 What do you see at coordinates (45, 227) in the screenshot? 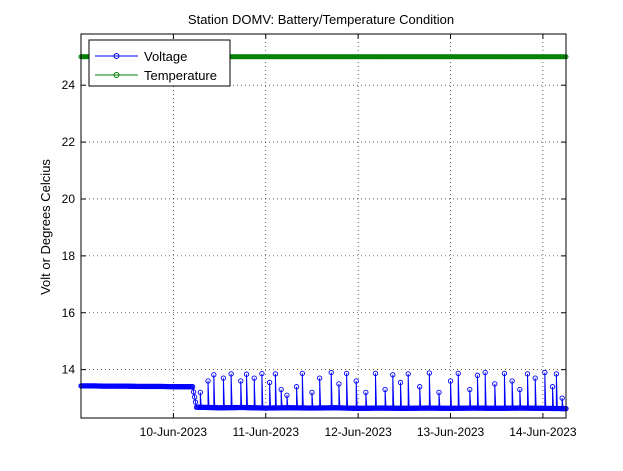
I see `y-axis-label: Volt or Degrees Celcius` at bounding box center [45, 227].